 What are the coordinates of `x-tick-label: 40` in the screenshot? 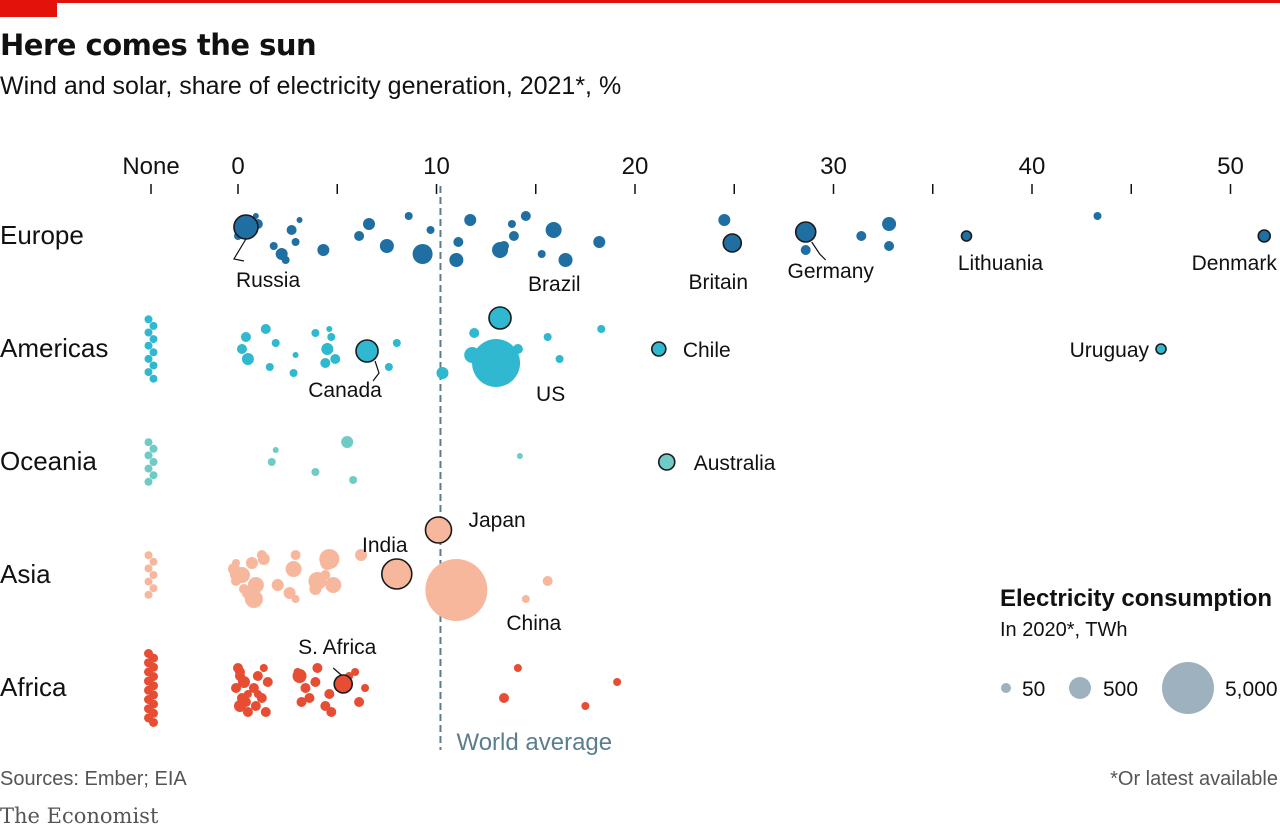 It's located at (1032, 166).